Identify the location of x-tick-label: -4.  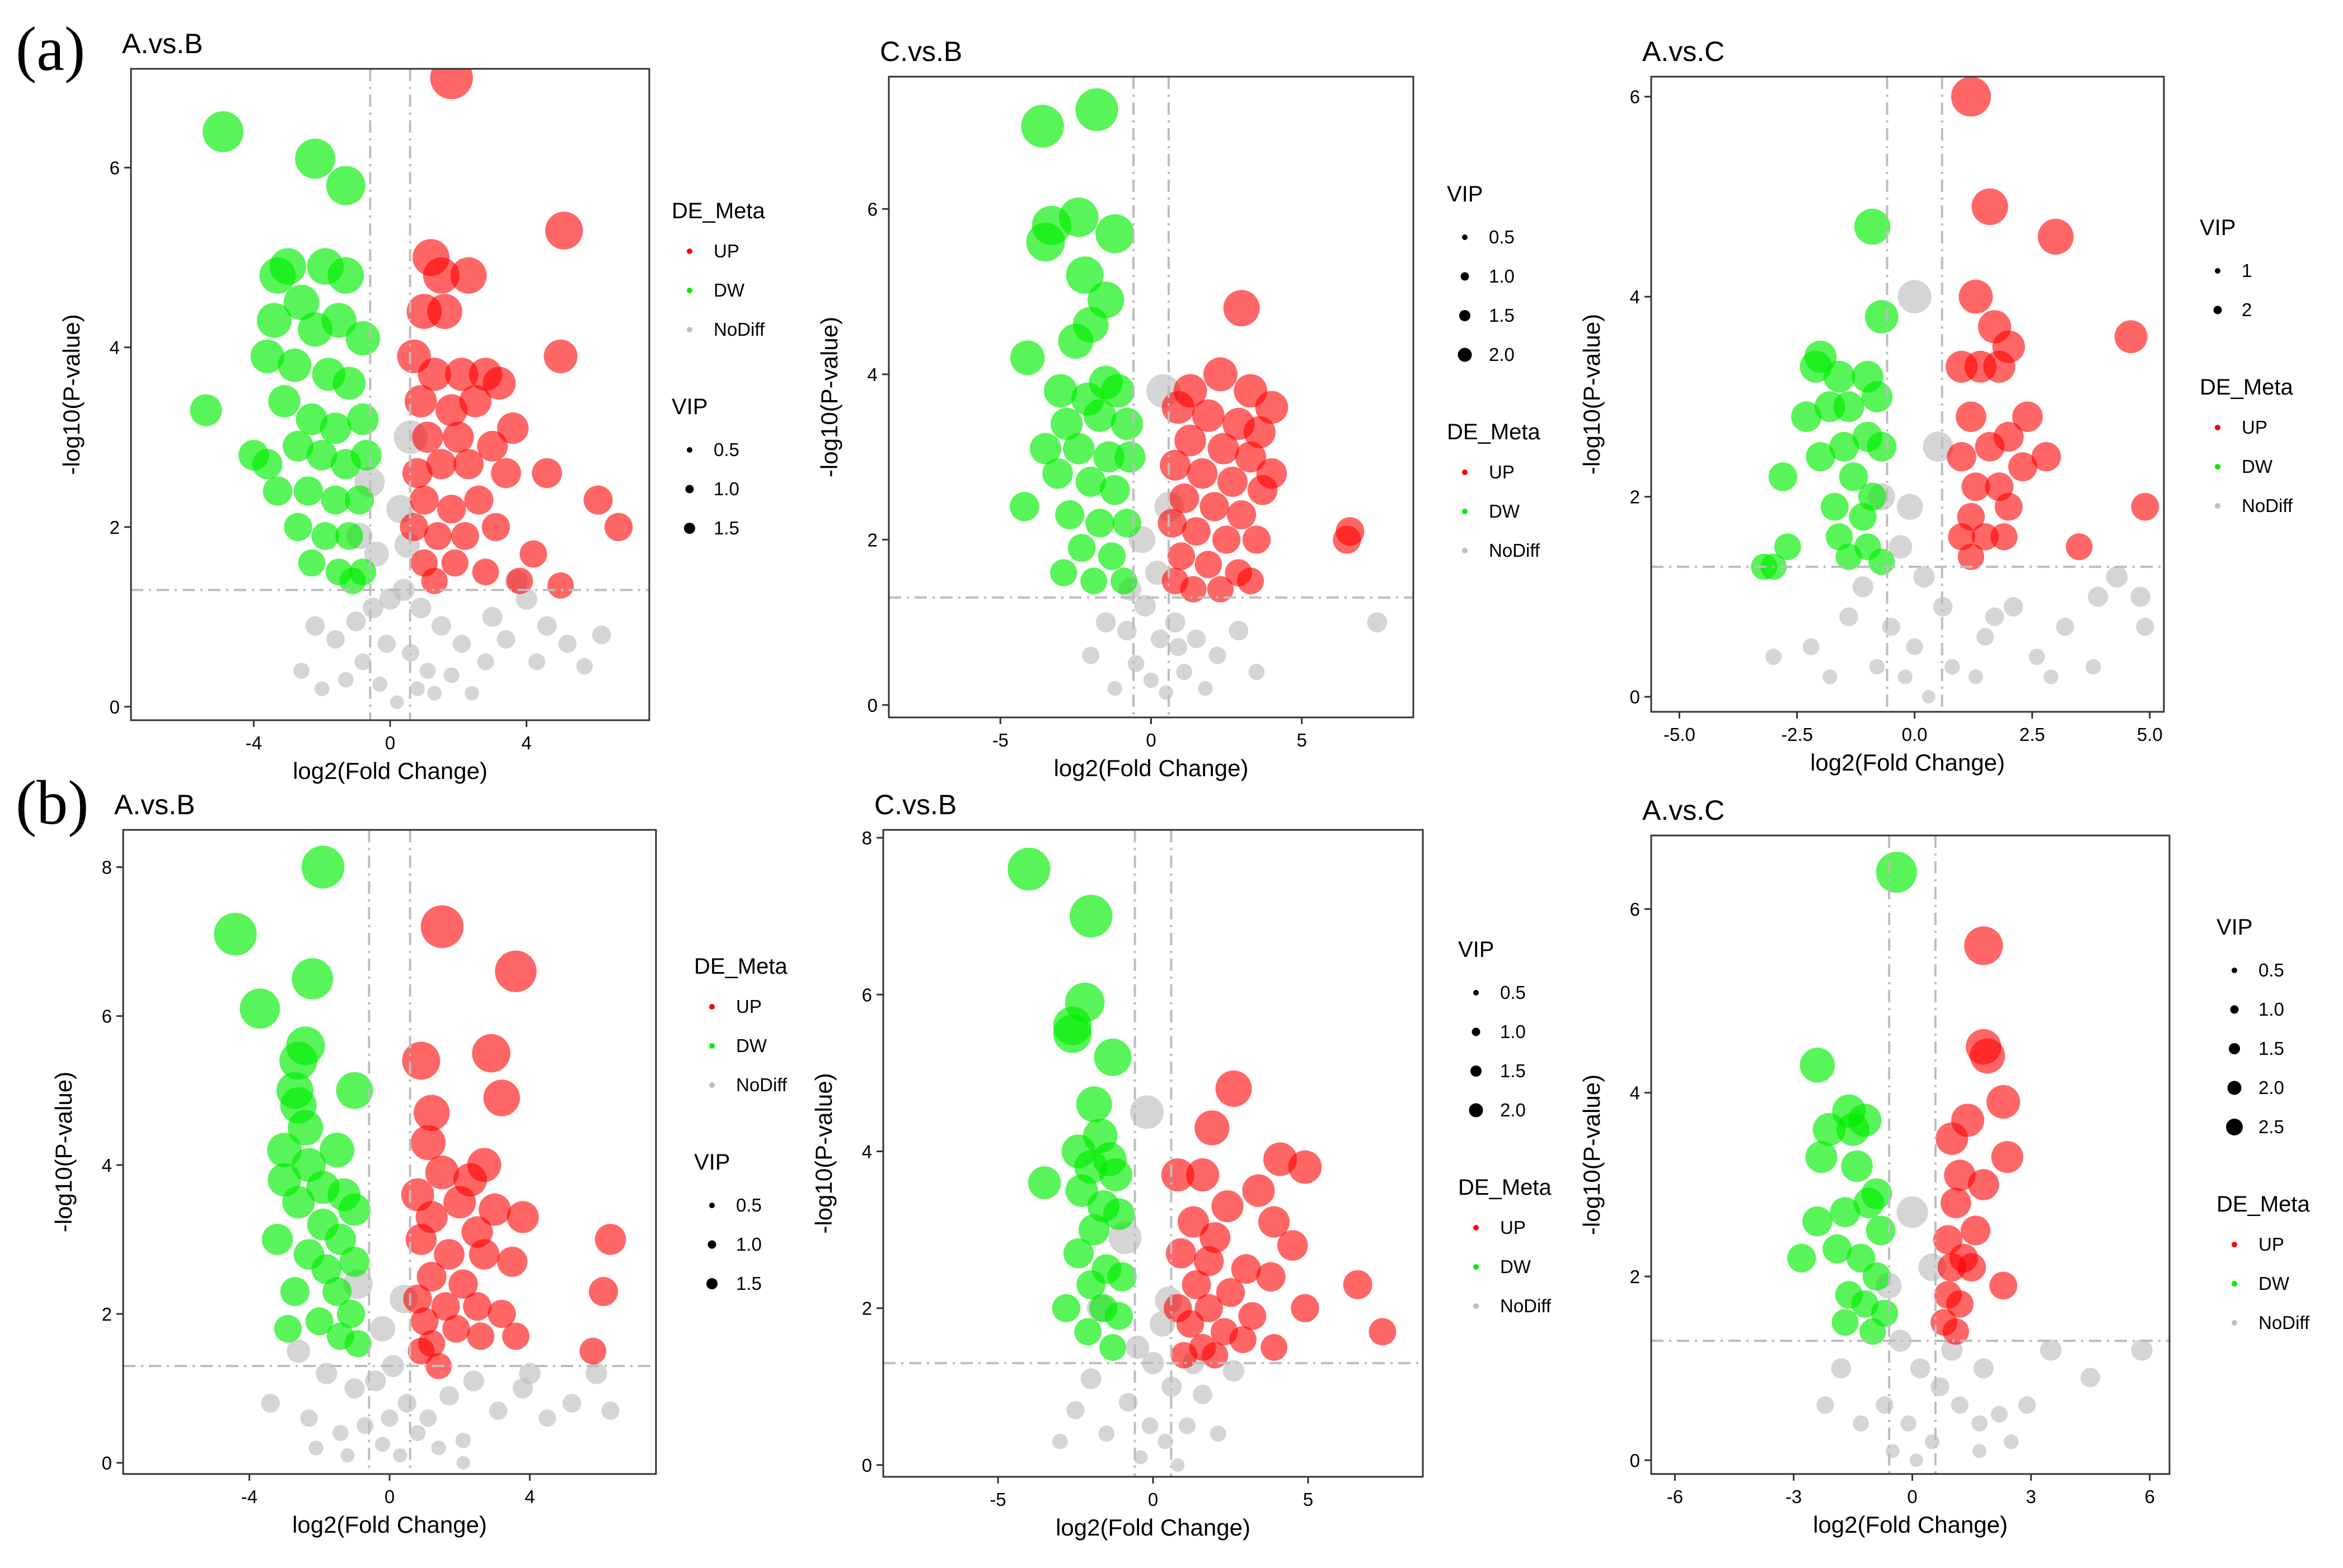
(254, 743).